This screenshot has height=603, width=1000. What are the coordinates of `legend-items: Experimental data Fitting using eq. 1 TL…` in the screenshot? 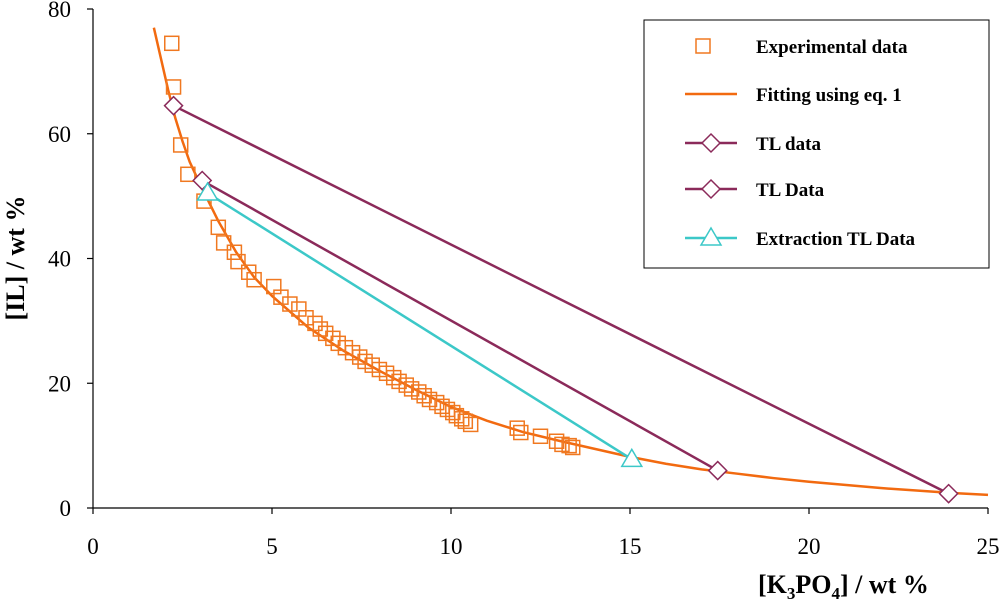 It's located at (800, 143).